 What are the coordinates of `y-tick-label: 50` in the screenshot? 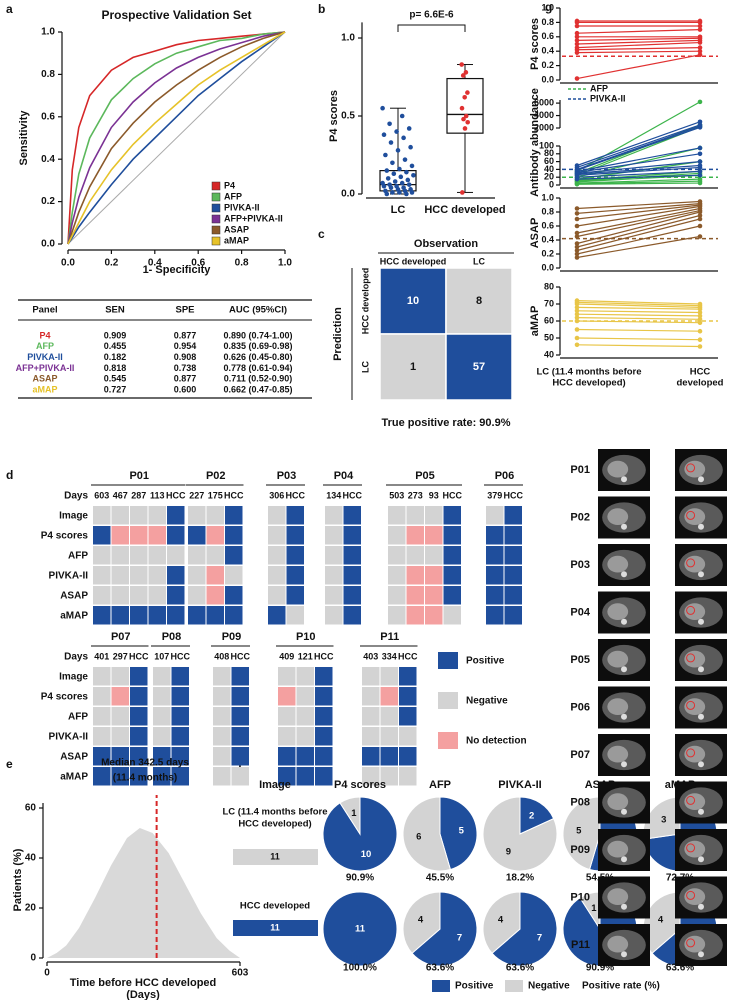 It's located at (549, 337).